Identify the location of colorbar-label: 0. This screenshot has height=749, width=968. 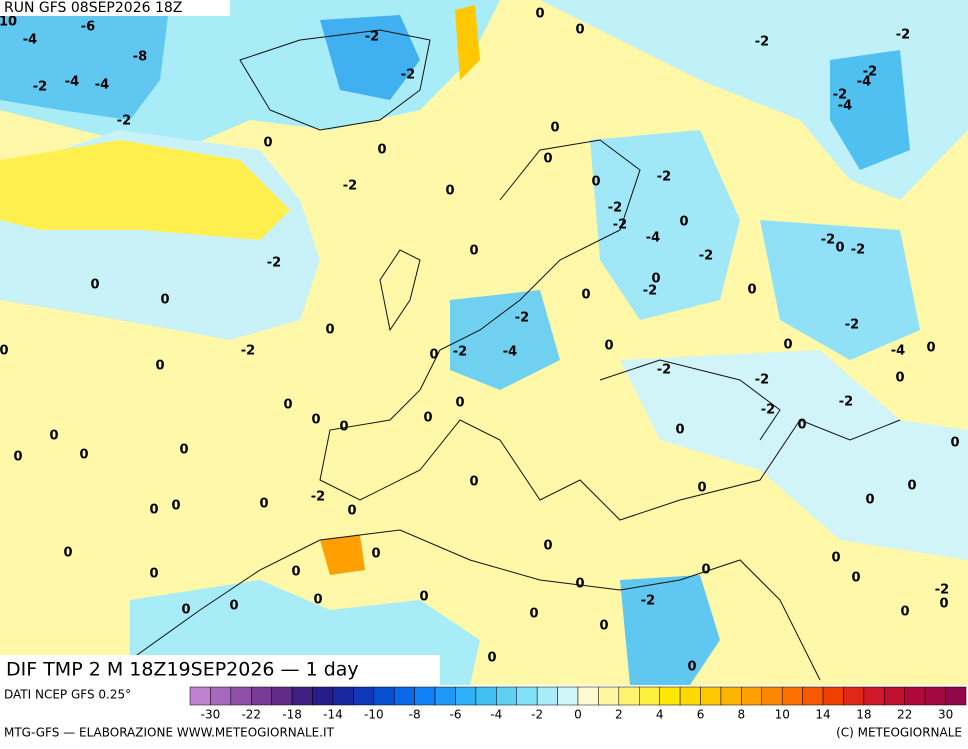
(578, 715).